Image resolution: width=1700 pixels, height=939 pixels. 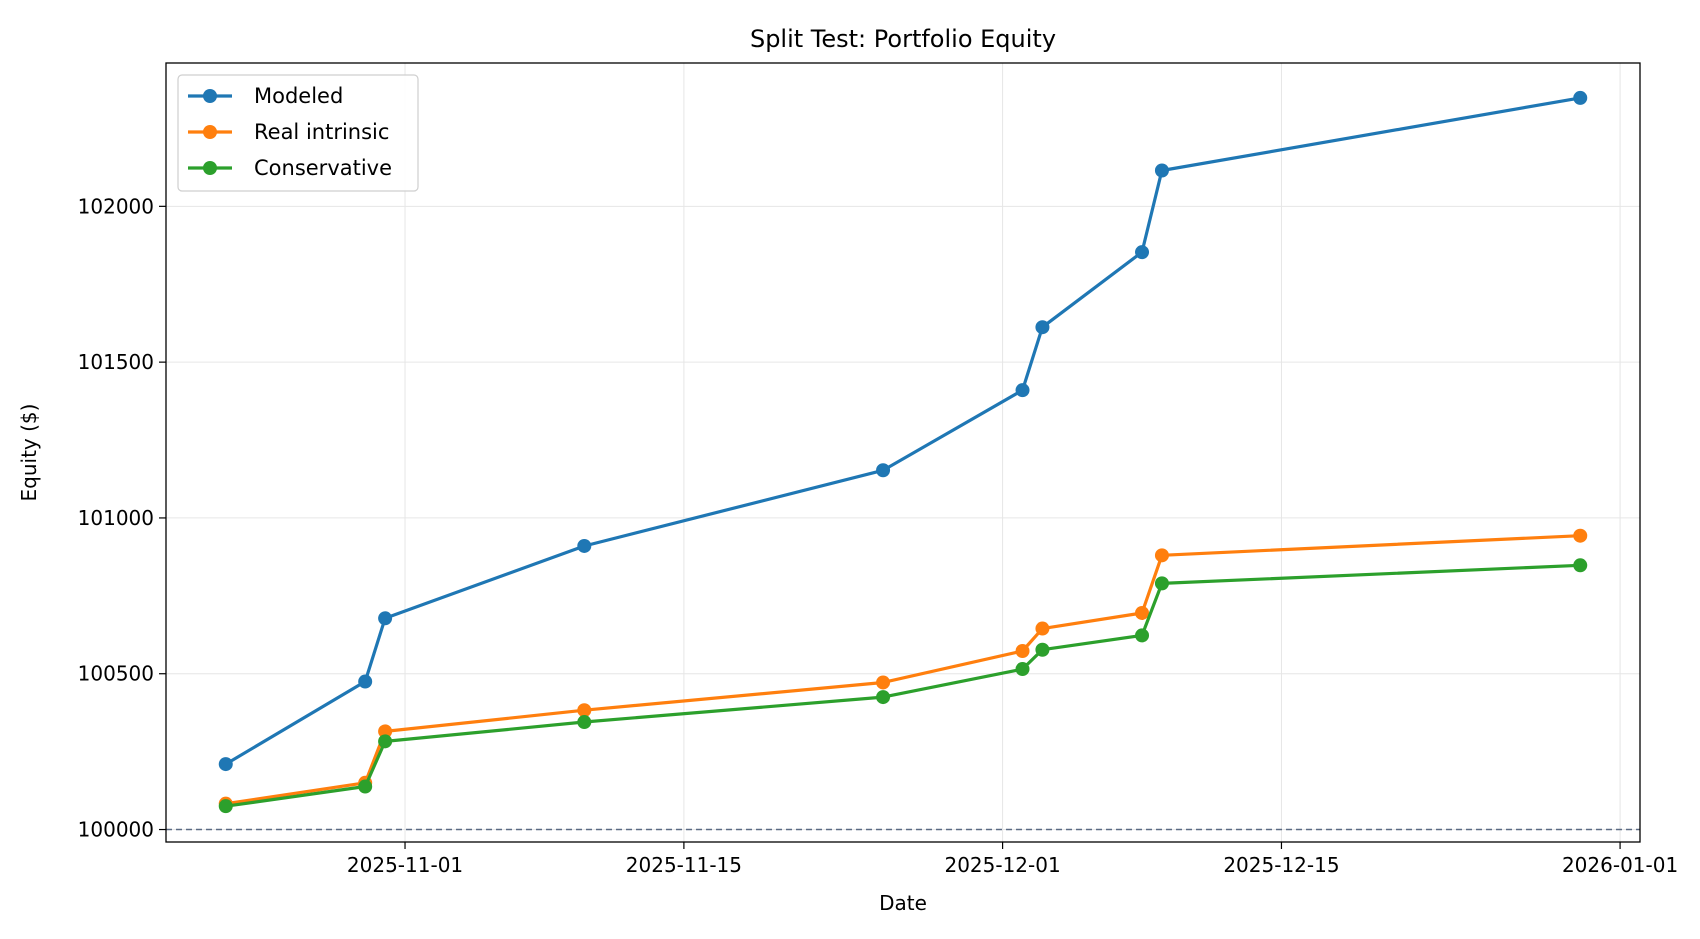 I want to click on y-axis-label: Equity ($), so click(x=29, y=453).